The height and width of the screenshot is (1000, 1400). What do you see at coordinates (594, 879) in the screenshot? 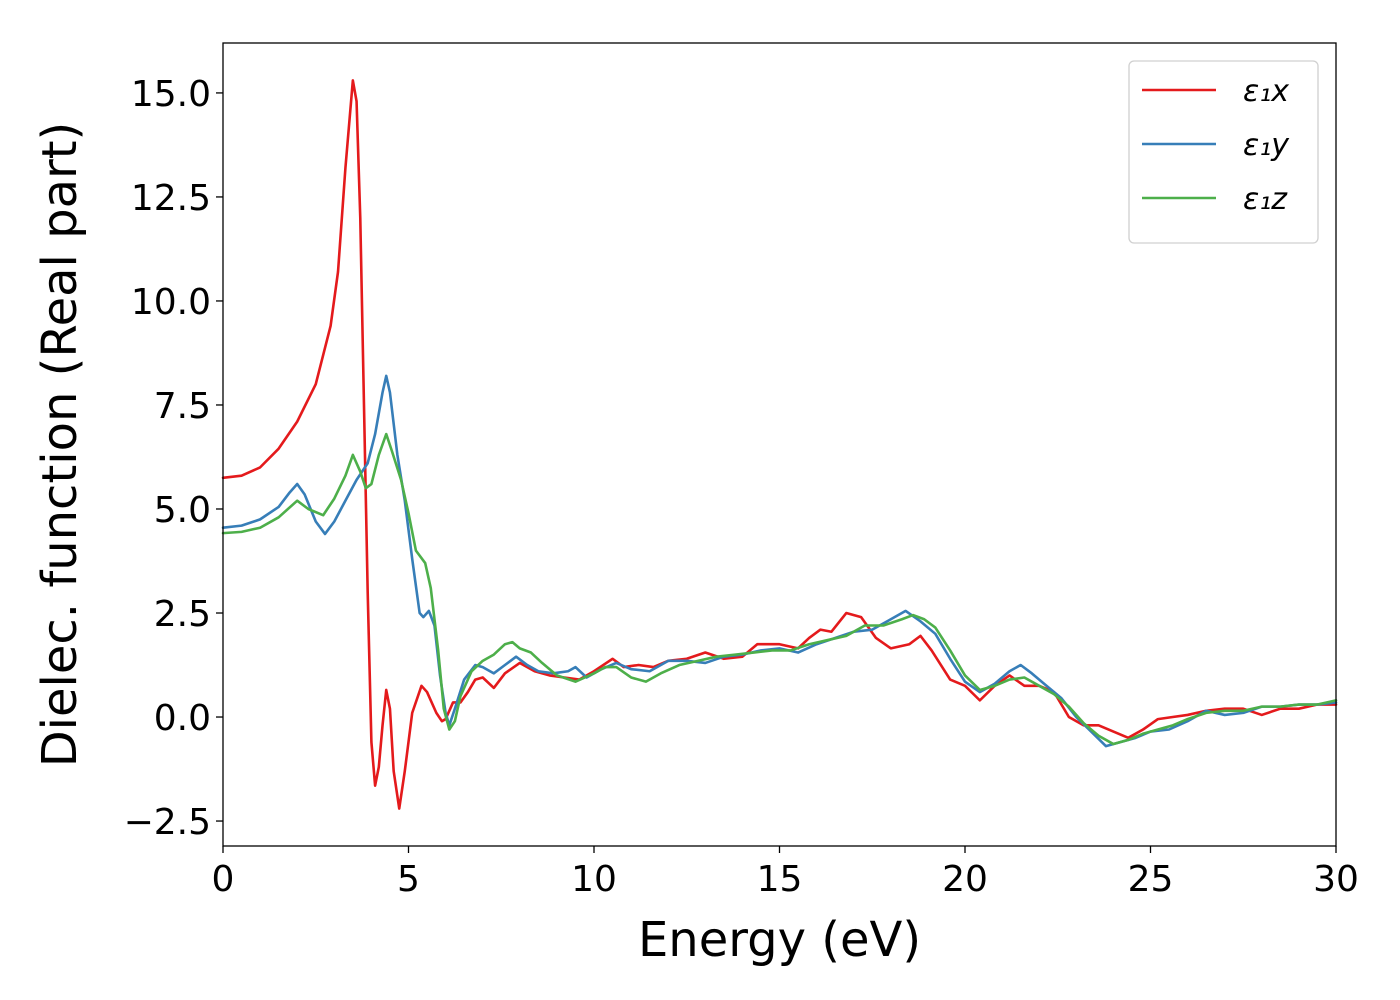
I see `x-tick-label: 10` at bounding box center [594, 879].